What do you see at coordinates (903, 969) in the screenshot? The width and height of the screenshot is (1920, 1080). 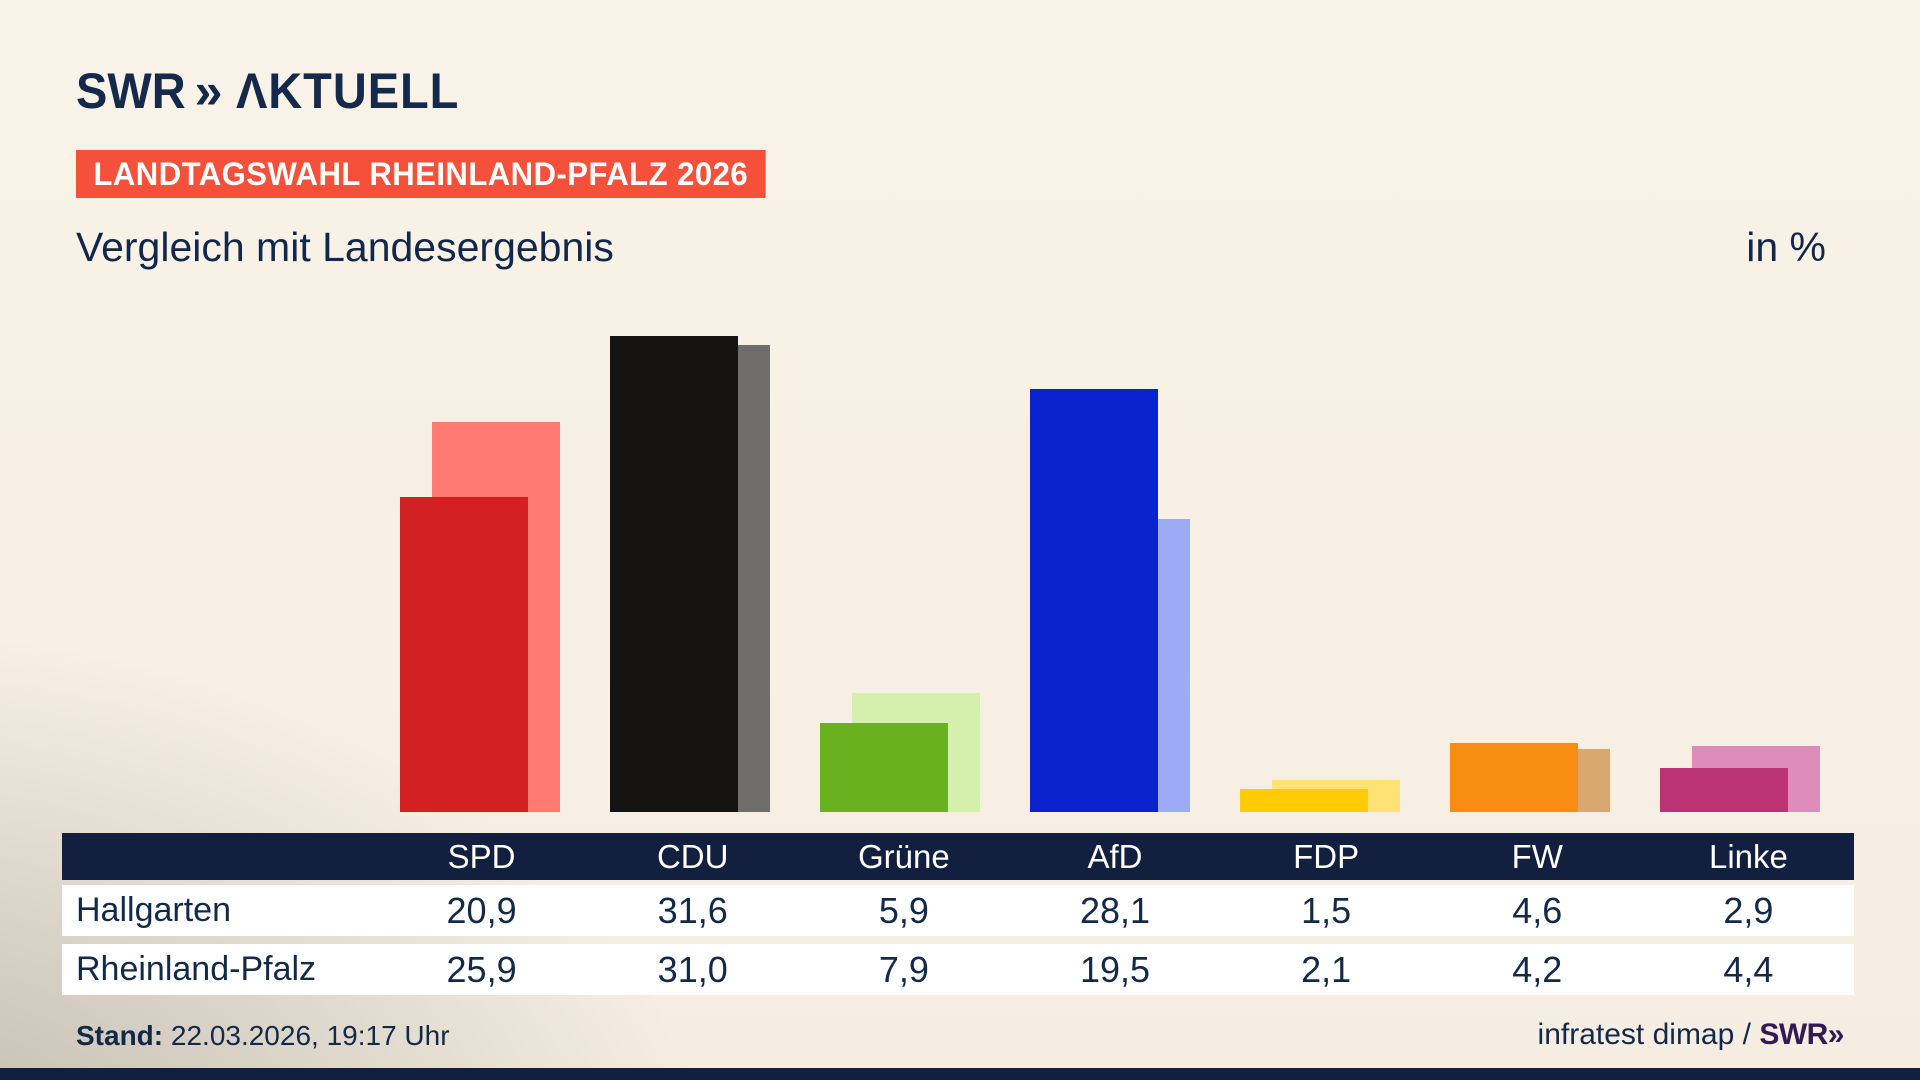 I see `value-Grüne: 7,9` at bounding box center [903, 969].